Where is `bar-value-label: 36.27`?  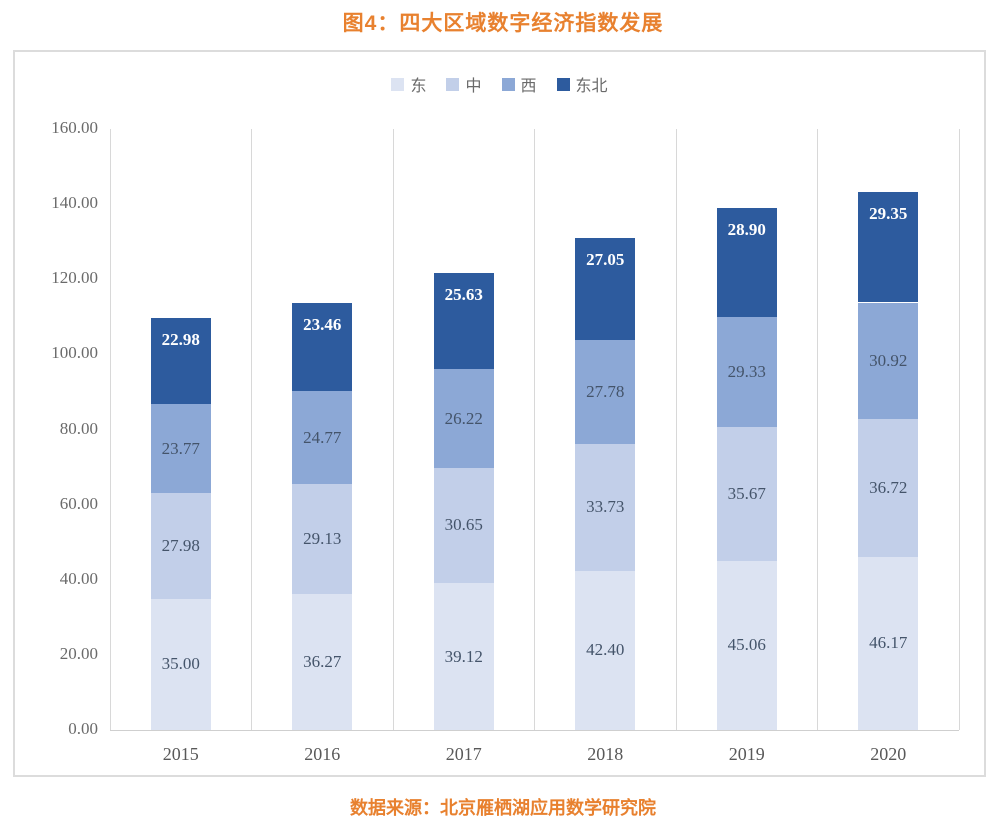
bar-value-label: 36.27 is located at coordinates (322, 661).